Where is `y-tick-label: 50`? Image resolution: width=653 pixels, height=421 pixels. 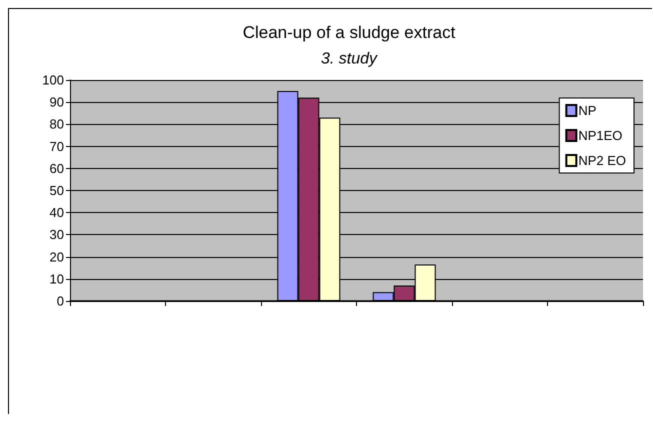
y-tick-label: 50 is located at coordinates (57, 190).